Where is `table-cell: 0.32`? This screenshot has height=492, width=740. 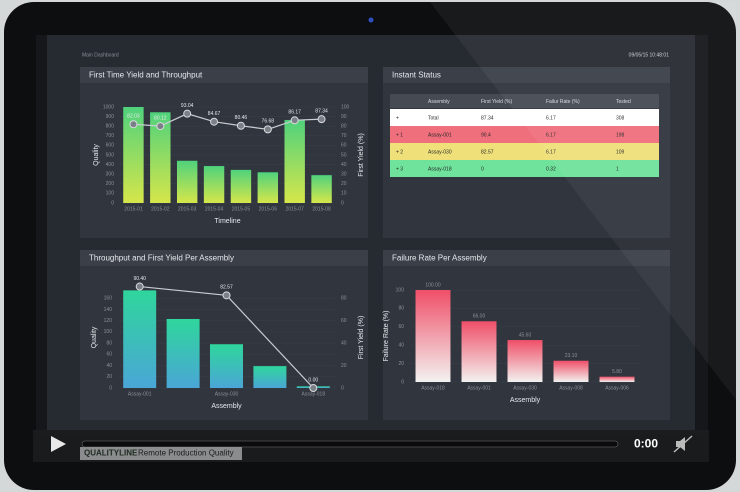
table-cell: 0.32 is located at coordinates (551, 169).